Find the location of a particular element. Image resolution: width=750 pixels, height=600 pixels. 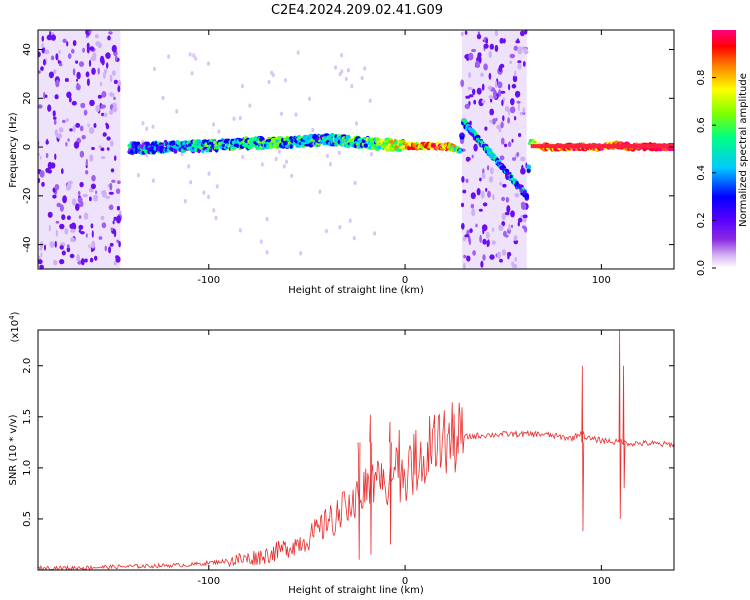

y-tick-label: 1.0 is located at coordinates (27, 468).